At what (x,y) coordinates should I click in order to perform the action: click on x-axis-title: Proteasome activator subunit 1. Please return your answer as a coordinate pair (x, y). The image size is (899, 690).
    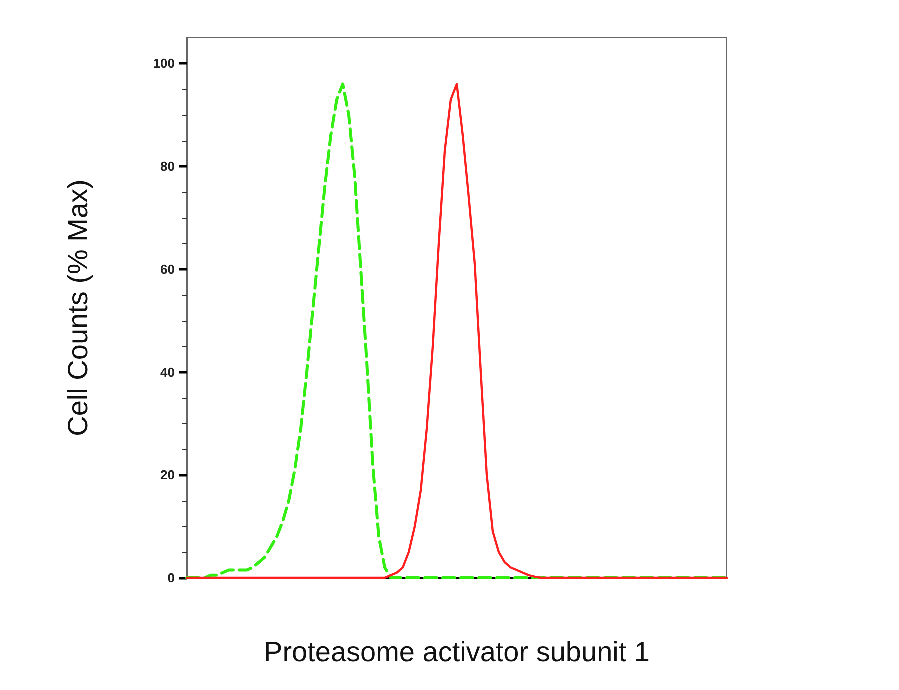
    Looking at the image, I should click on (457, 652).